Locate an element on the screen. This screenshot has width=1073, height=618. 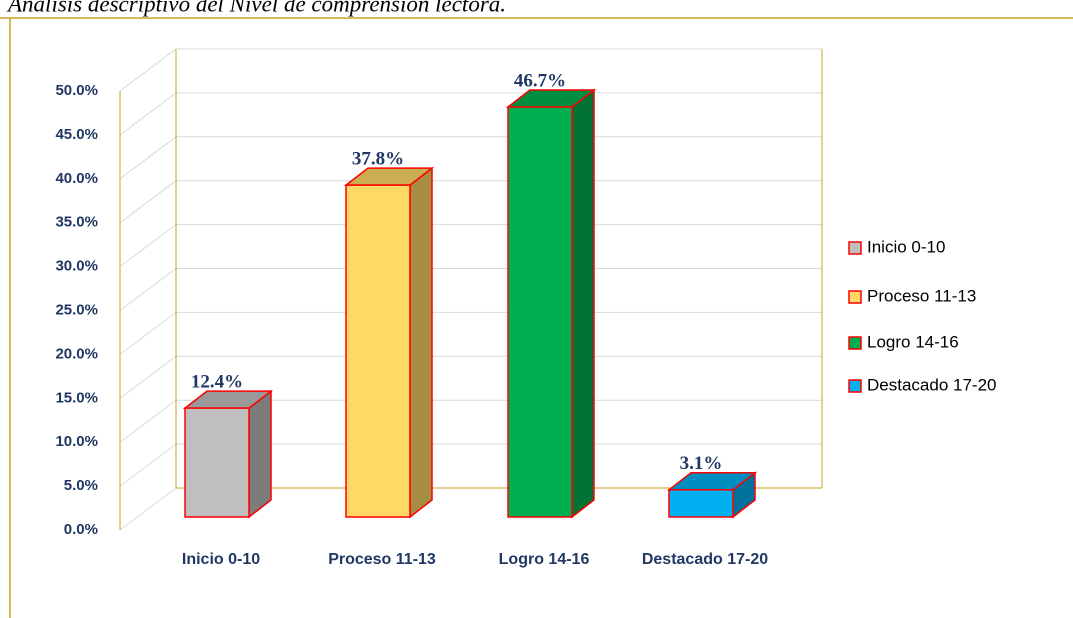
y-tick-label: 15.0% is located at coordinates (76, 397).